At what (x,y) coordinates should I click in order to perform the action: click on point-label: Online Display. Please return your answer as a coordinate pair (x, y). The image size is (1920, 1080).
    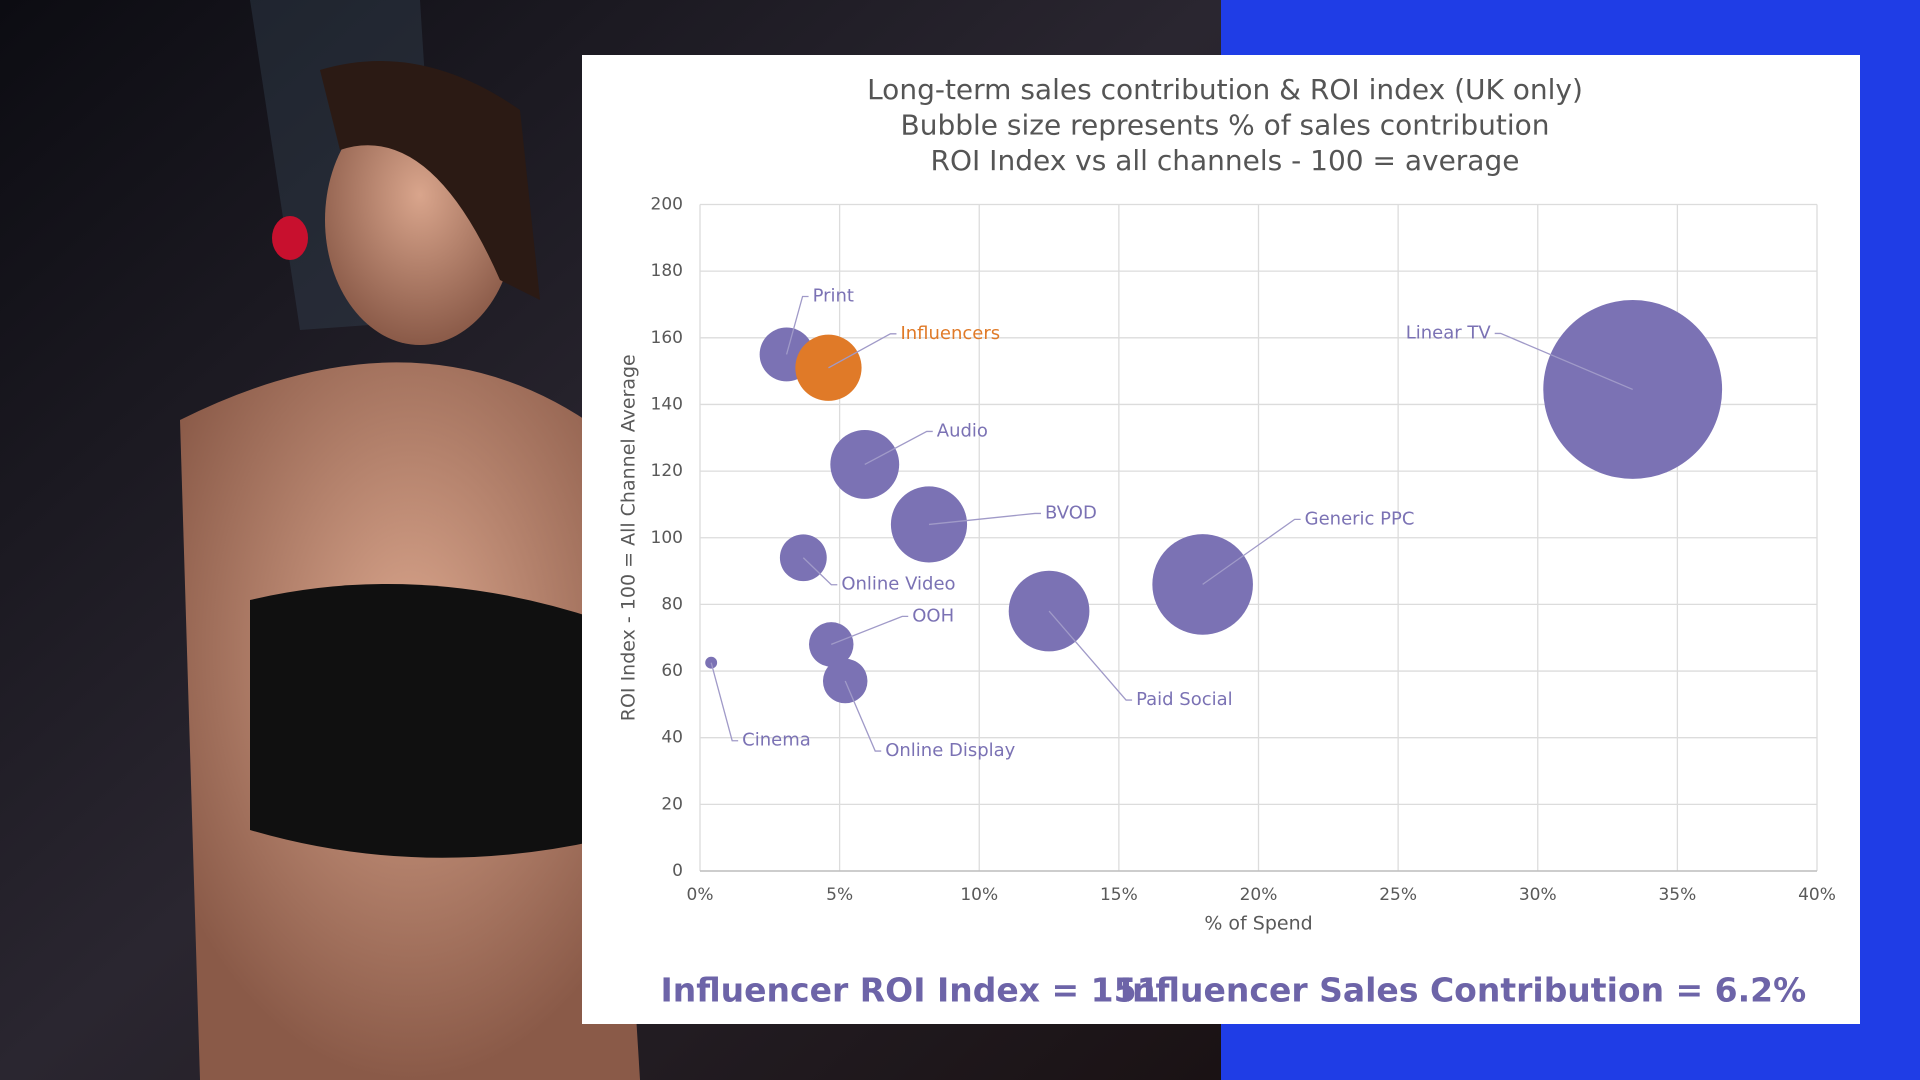
    Looking at the image, I should click on (950, 750).